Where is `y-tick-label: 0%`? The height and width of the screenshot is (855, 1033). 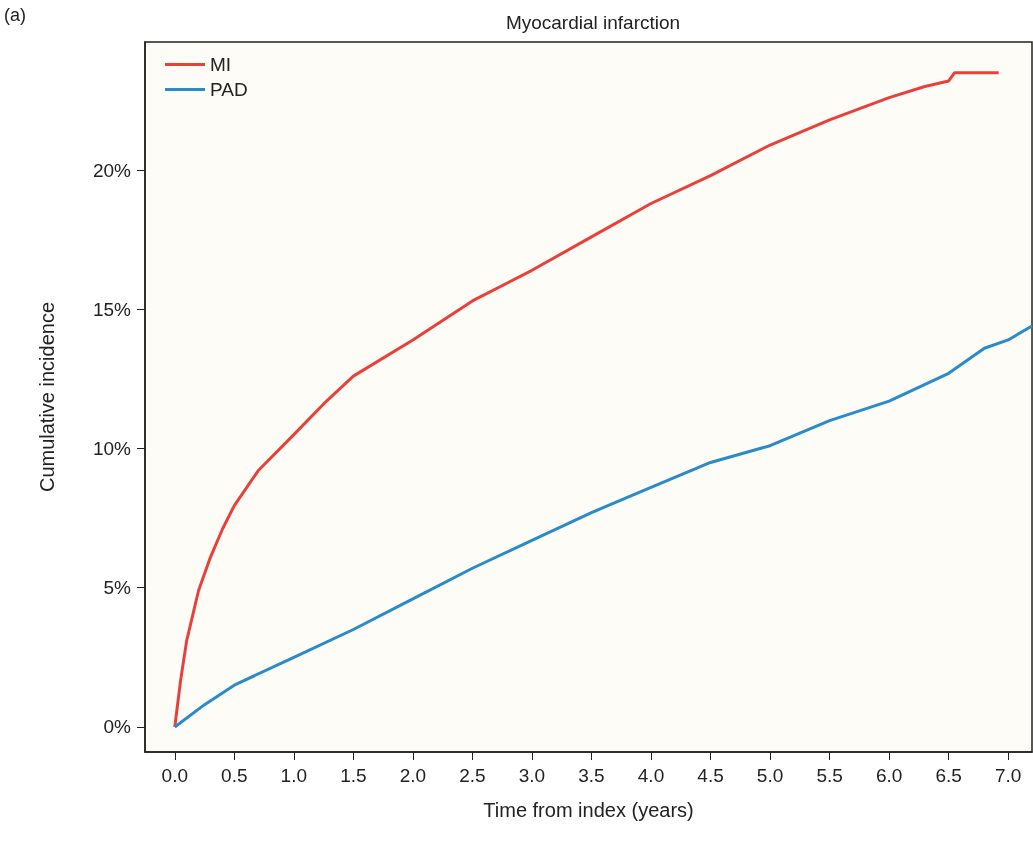
y-tick-label: 0% is located at coordinates (117, 727).